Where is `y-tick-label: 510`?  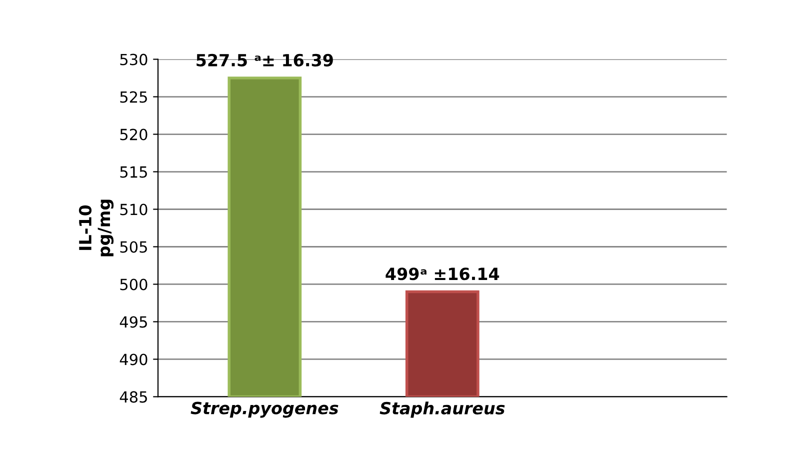
y-tick-label: 510 is located at coordinates (134, 210).